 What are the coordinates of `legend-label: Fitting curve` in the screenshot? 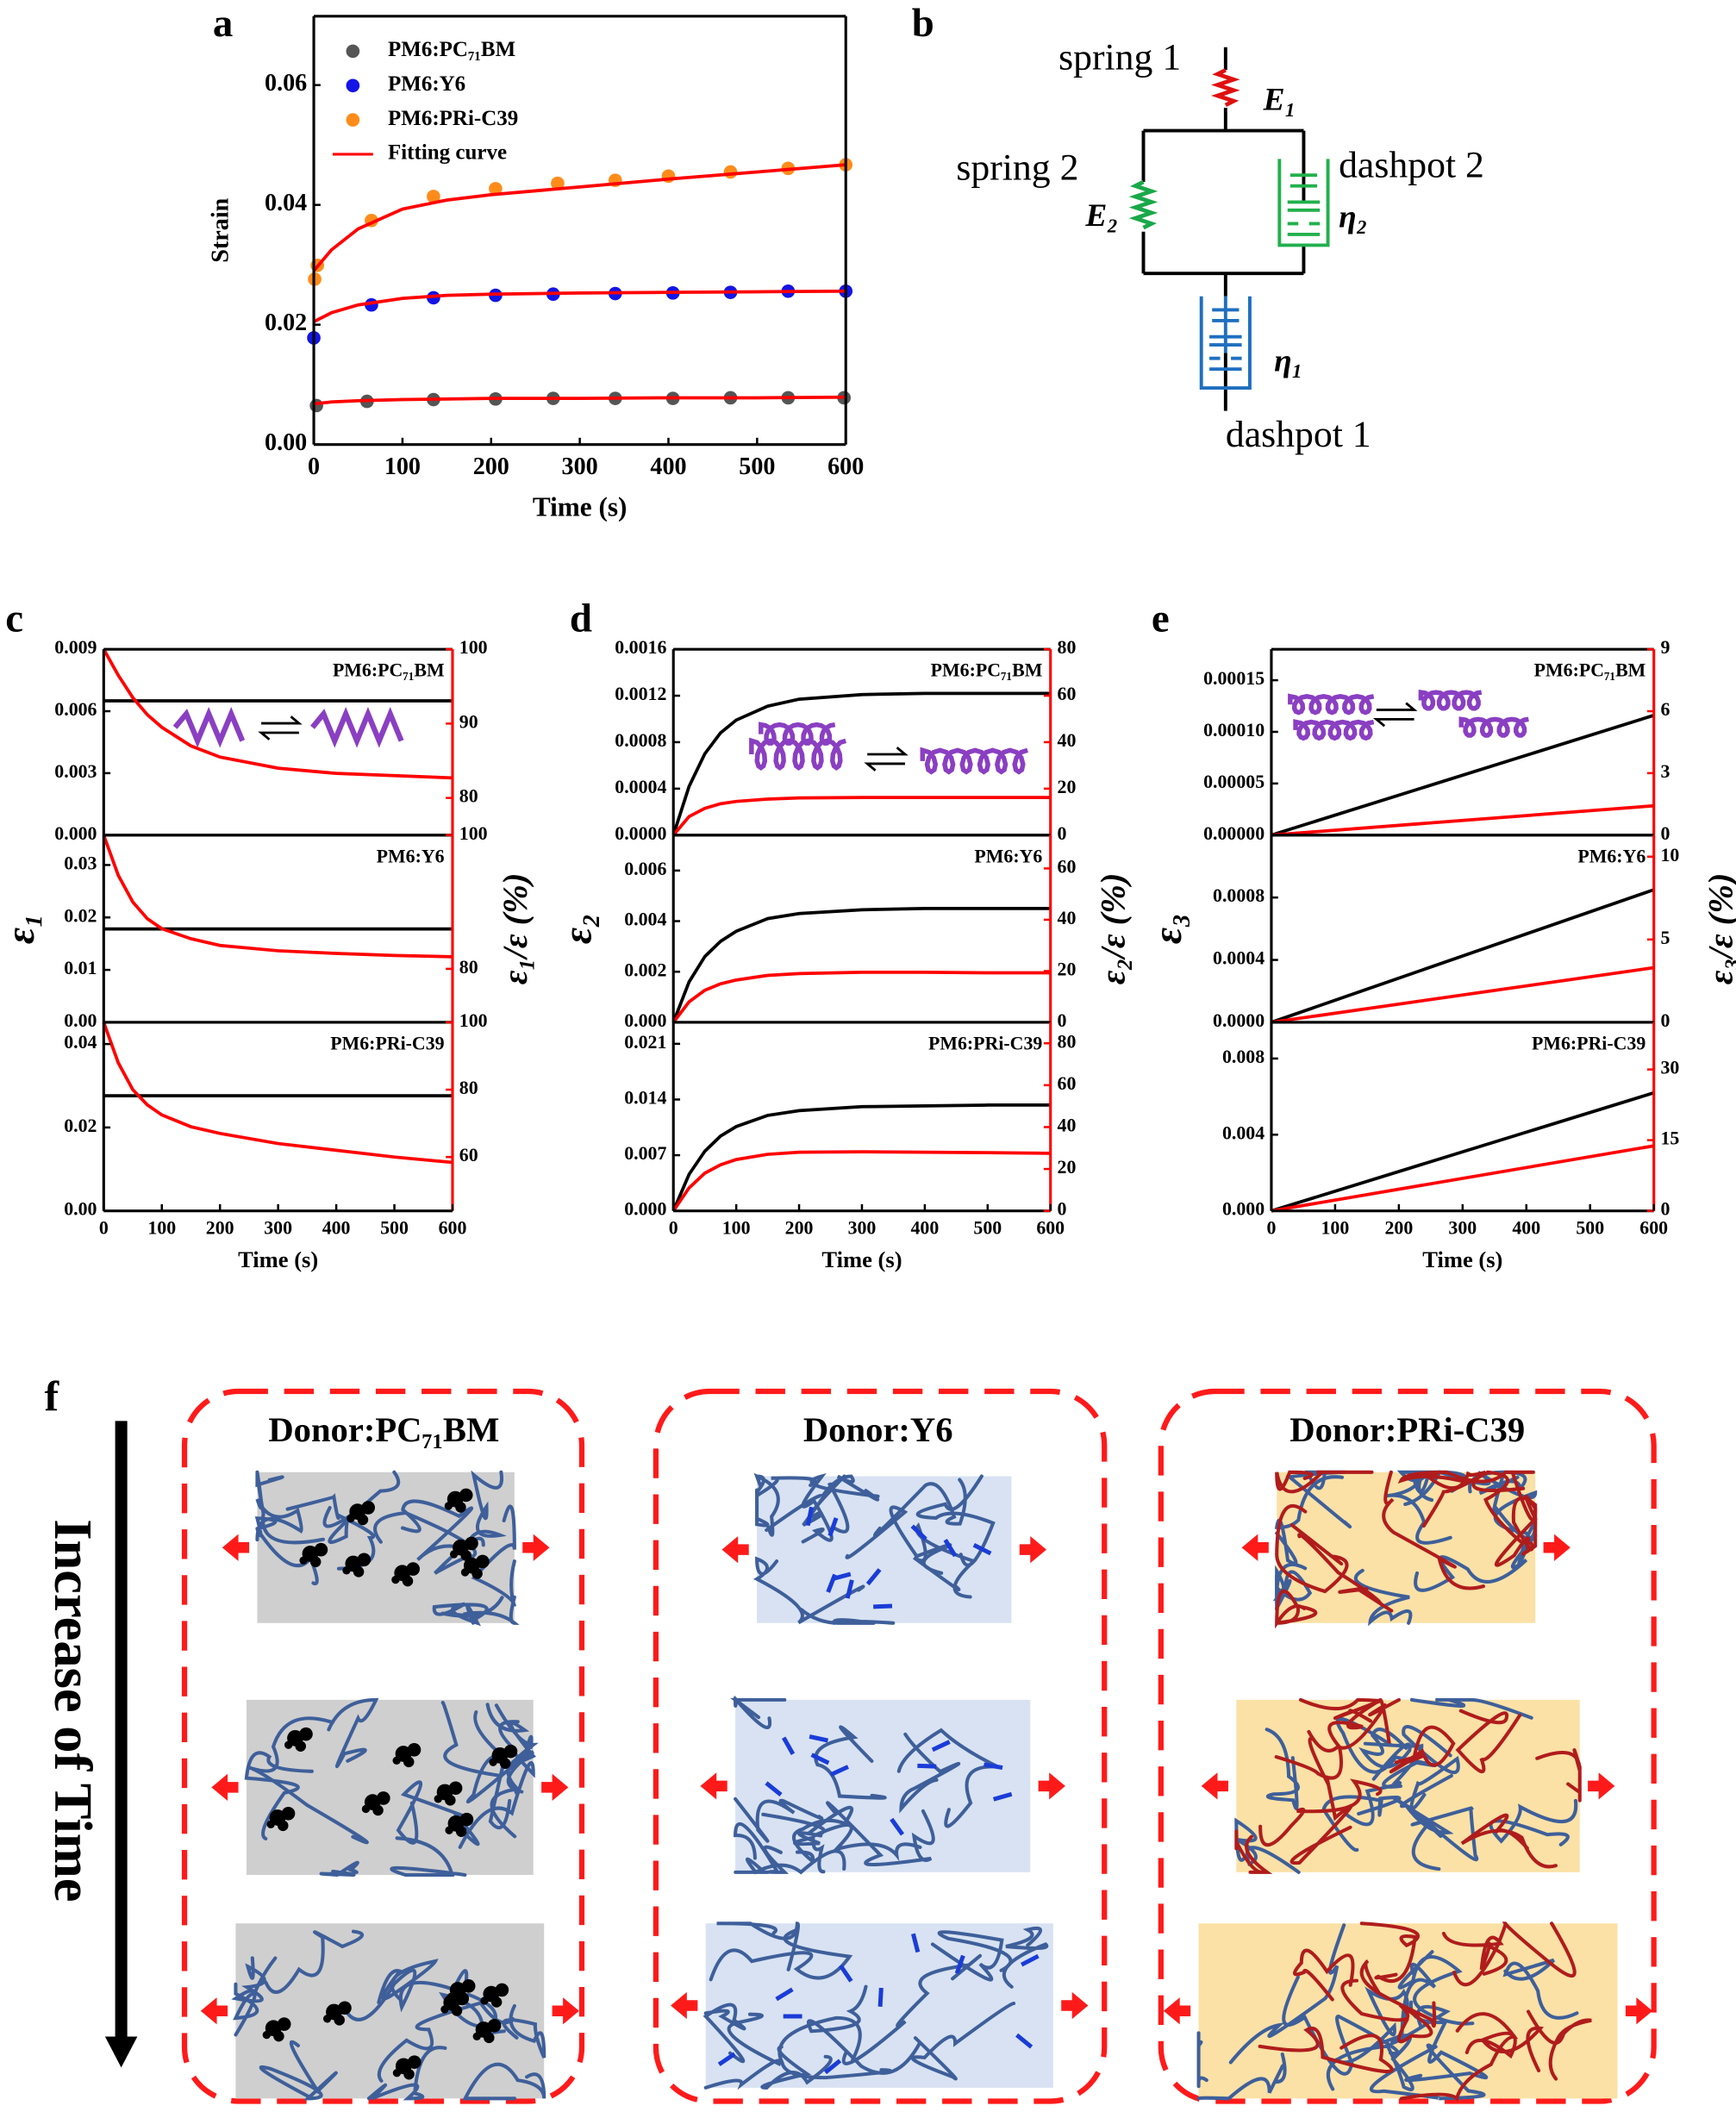 It's located at (447, 153).